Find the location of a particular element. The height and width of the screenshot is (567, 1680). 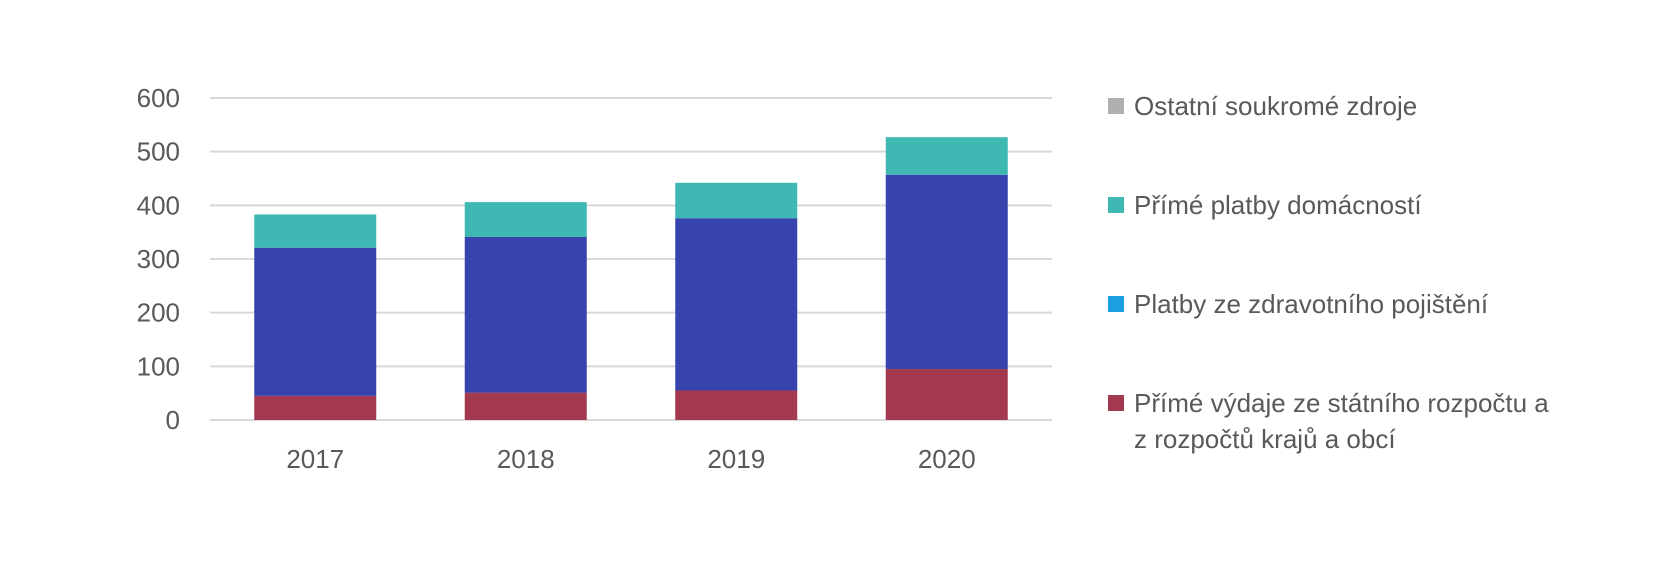

y-tick-label: 300 is located at coordinates (158, 259).